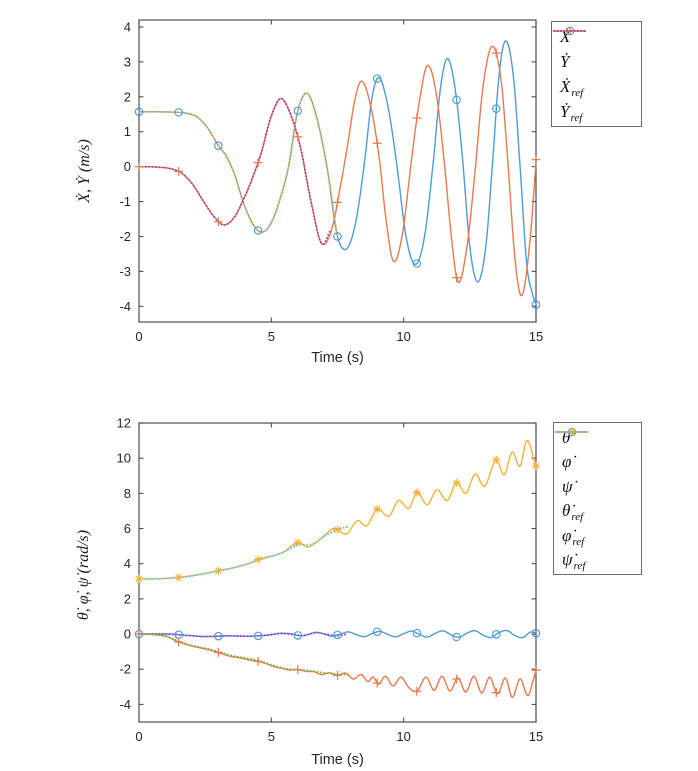 This screenshot has height=771, width=698. I want to click on legend-sample-psiref, so click(572, 432).